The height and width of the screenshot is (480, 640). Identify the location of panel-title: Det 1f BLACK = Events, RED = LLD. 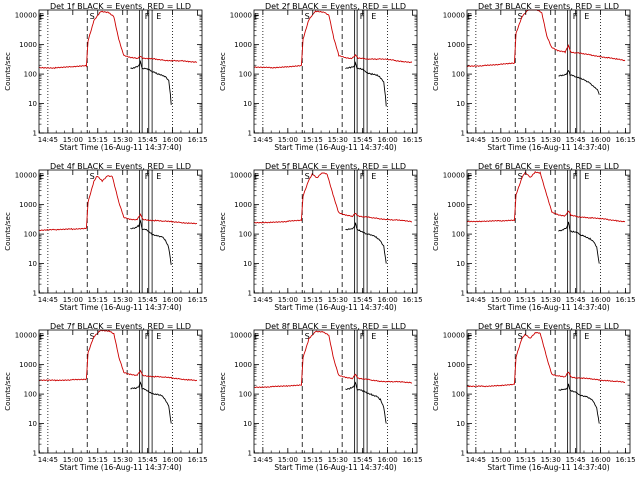
(120, 6).